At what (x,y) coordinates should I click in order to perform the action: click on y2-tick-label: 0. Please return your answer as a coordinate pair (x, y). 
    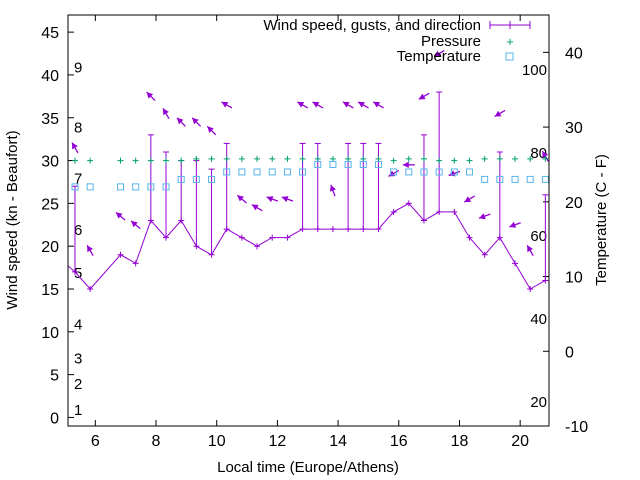
    Looking at the image, I should click on (569, 352).